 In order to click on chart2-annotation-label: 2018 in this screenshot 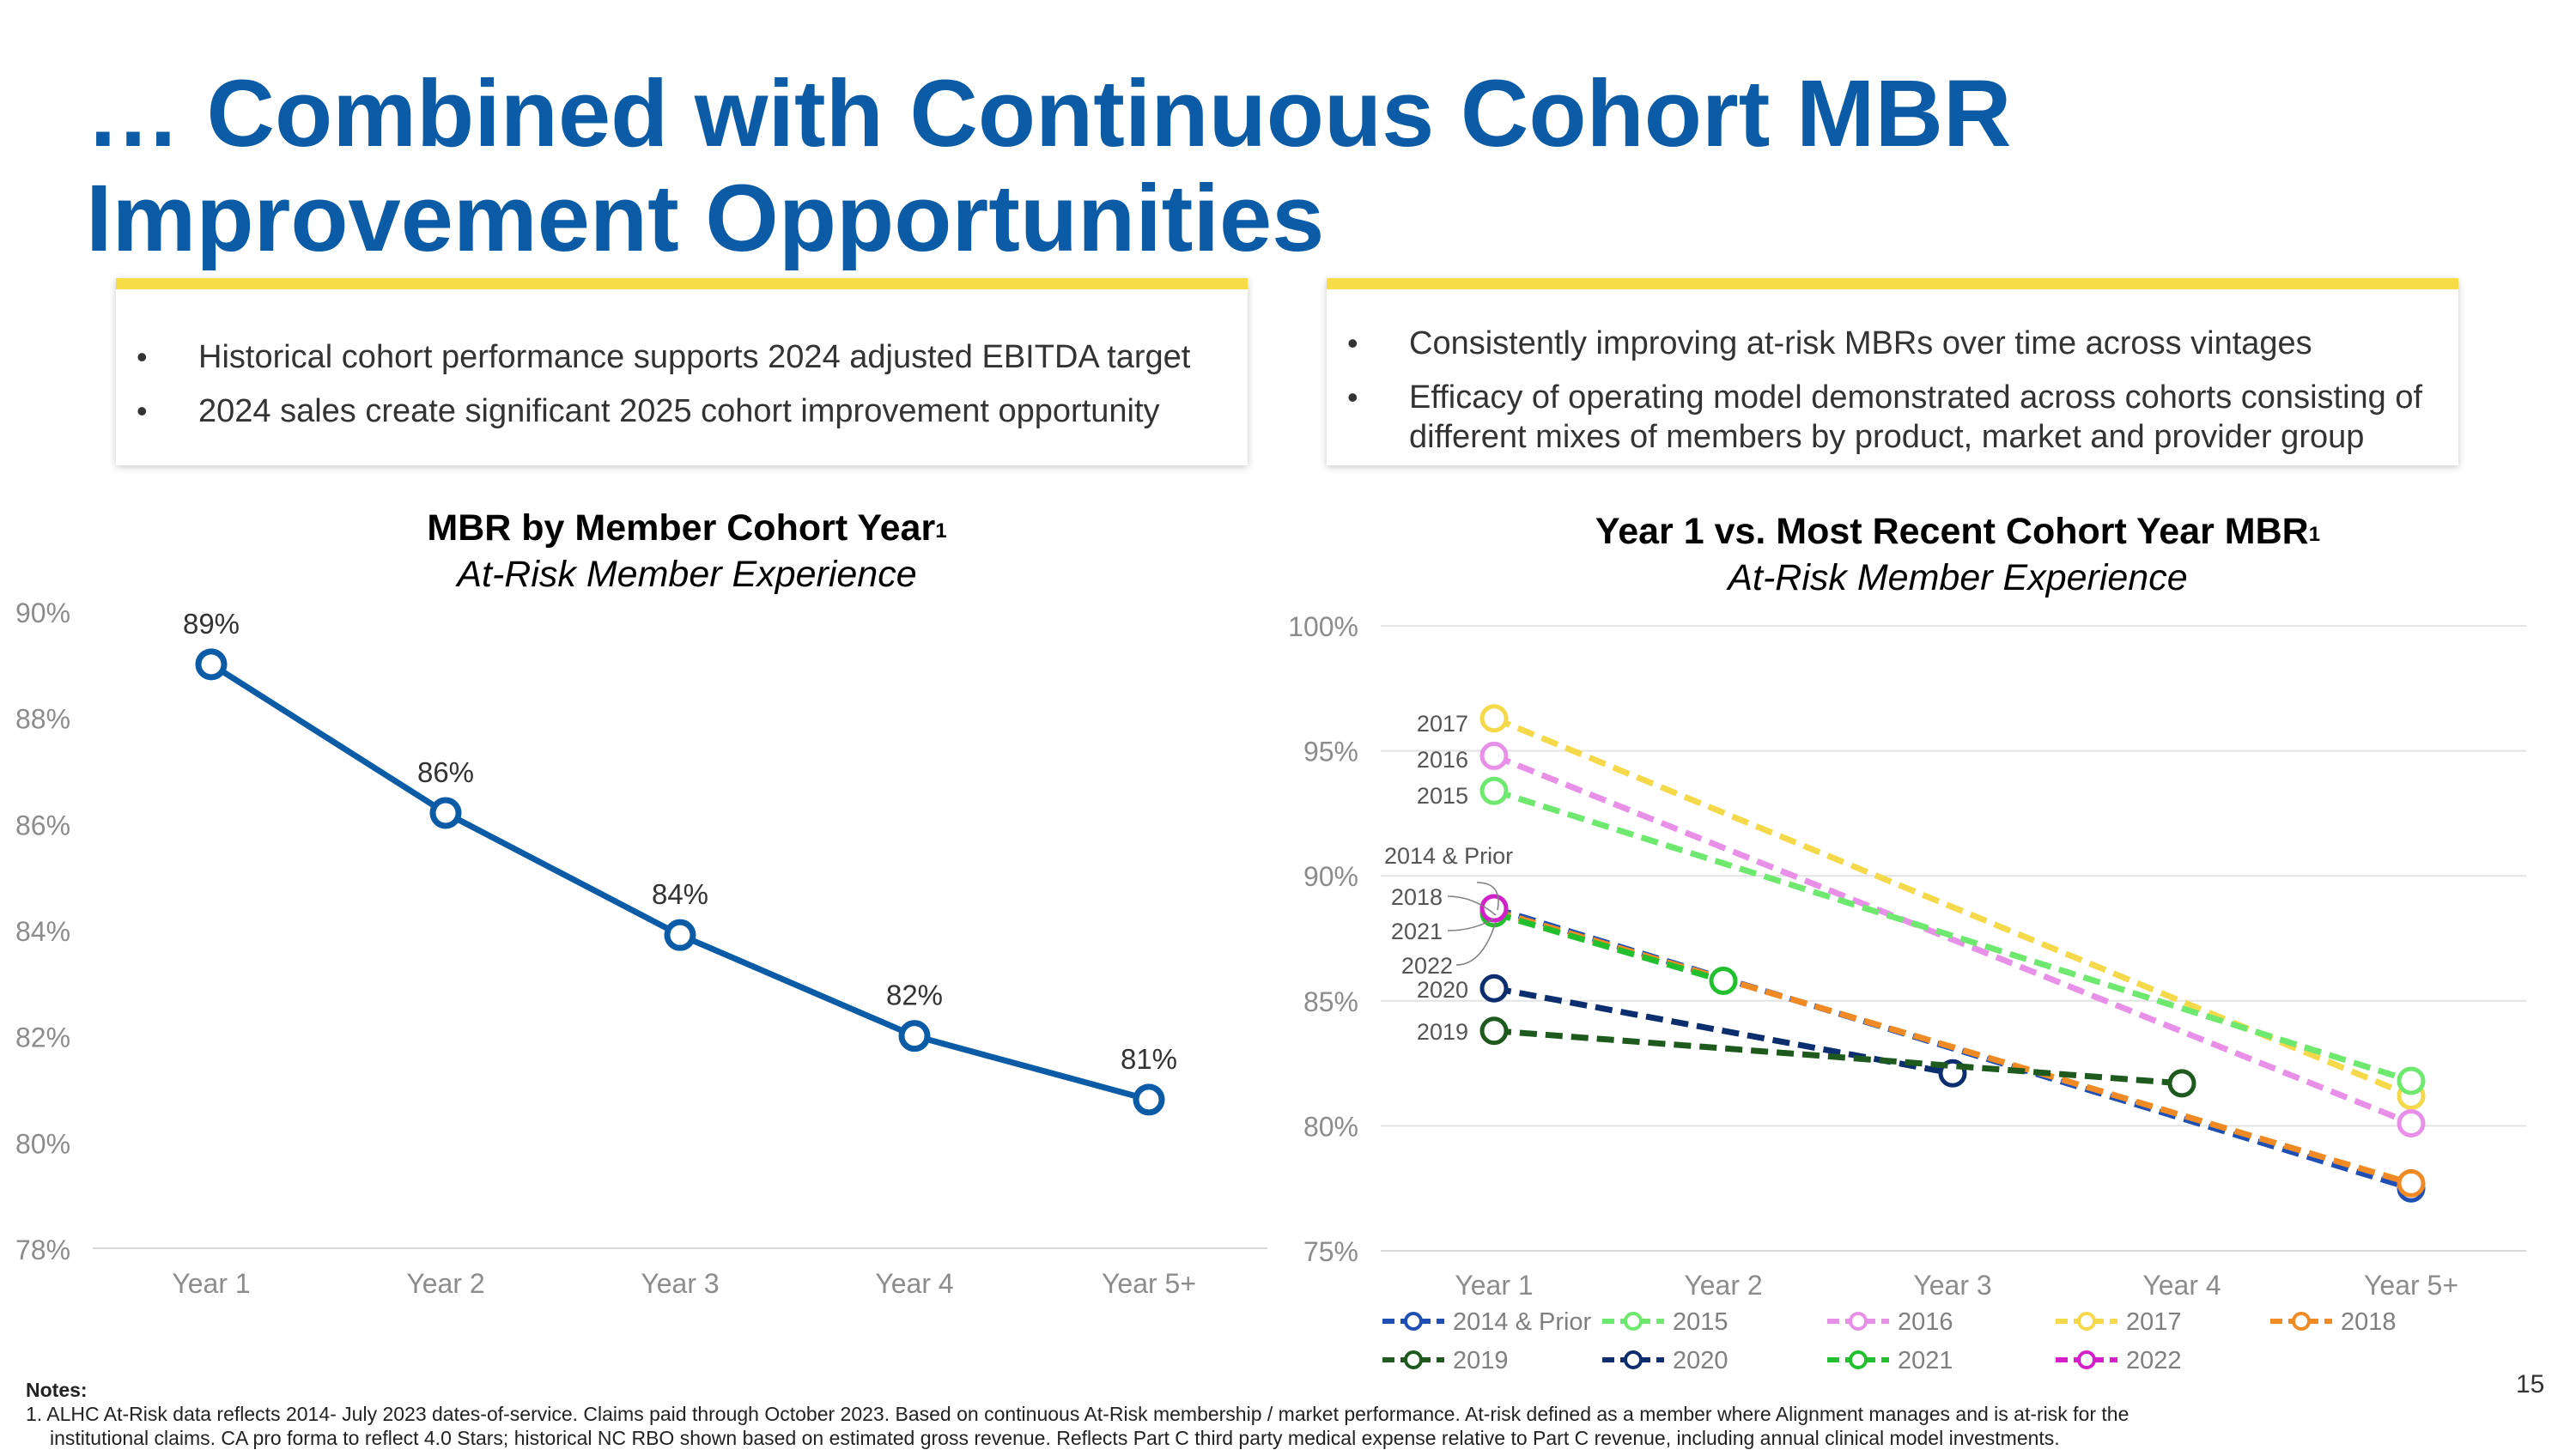, I will do `click(1417, 897)`.